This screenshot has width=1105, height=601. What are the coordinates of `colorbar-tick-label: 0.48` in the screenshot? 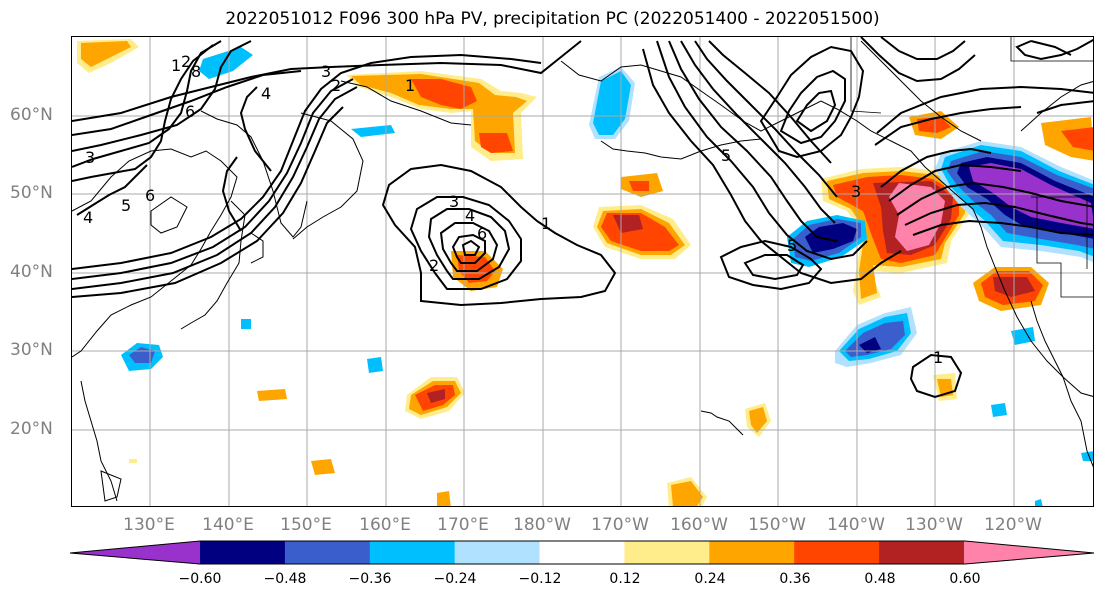 It's located at (880, 579).